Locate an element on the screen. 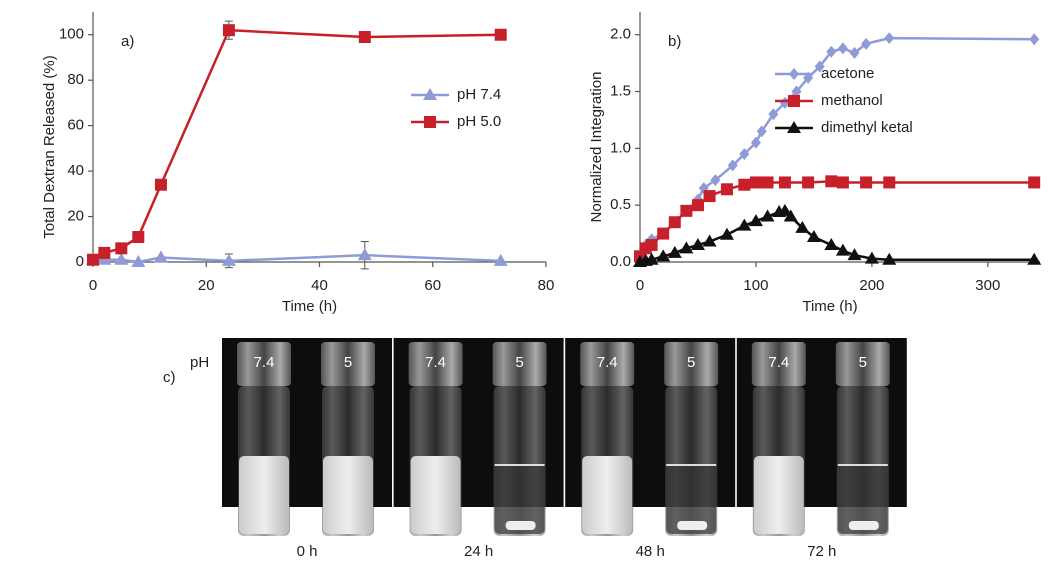  panel-label: c) is located at coordinates (169, 377).